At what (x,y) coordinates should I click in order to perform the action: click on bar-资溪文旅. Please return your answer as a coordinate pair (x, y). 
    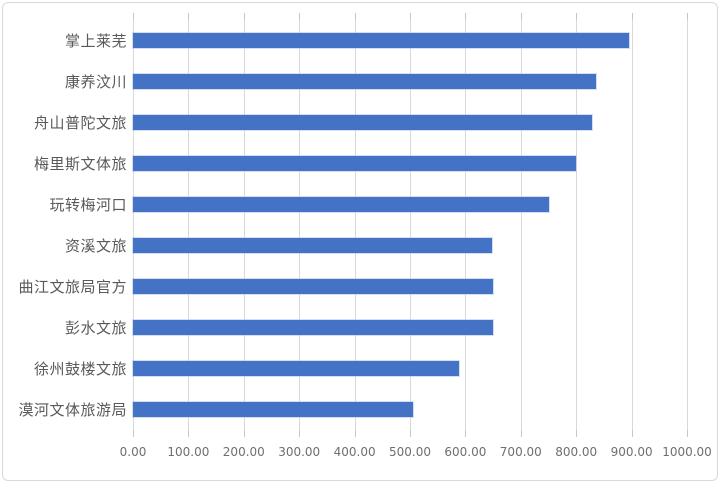
    Looking at the image, I should click on (312, 245).